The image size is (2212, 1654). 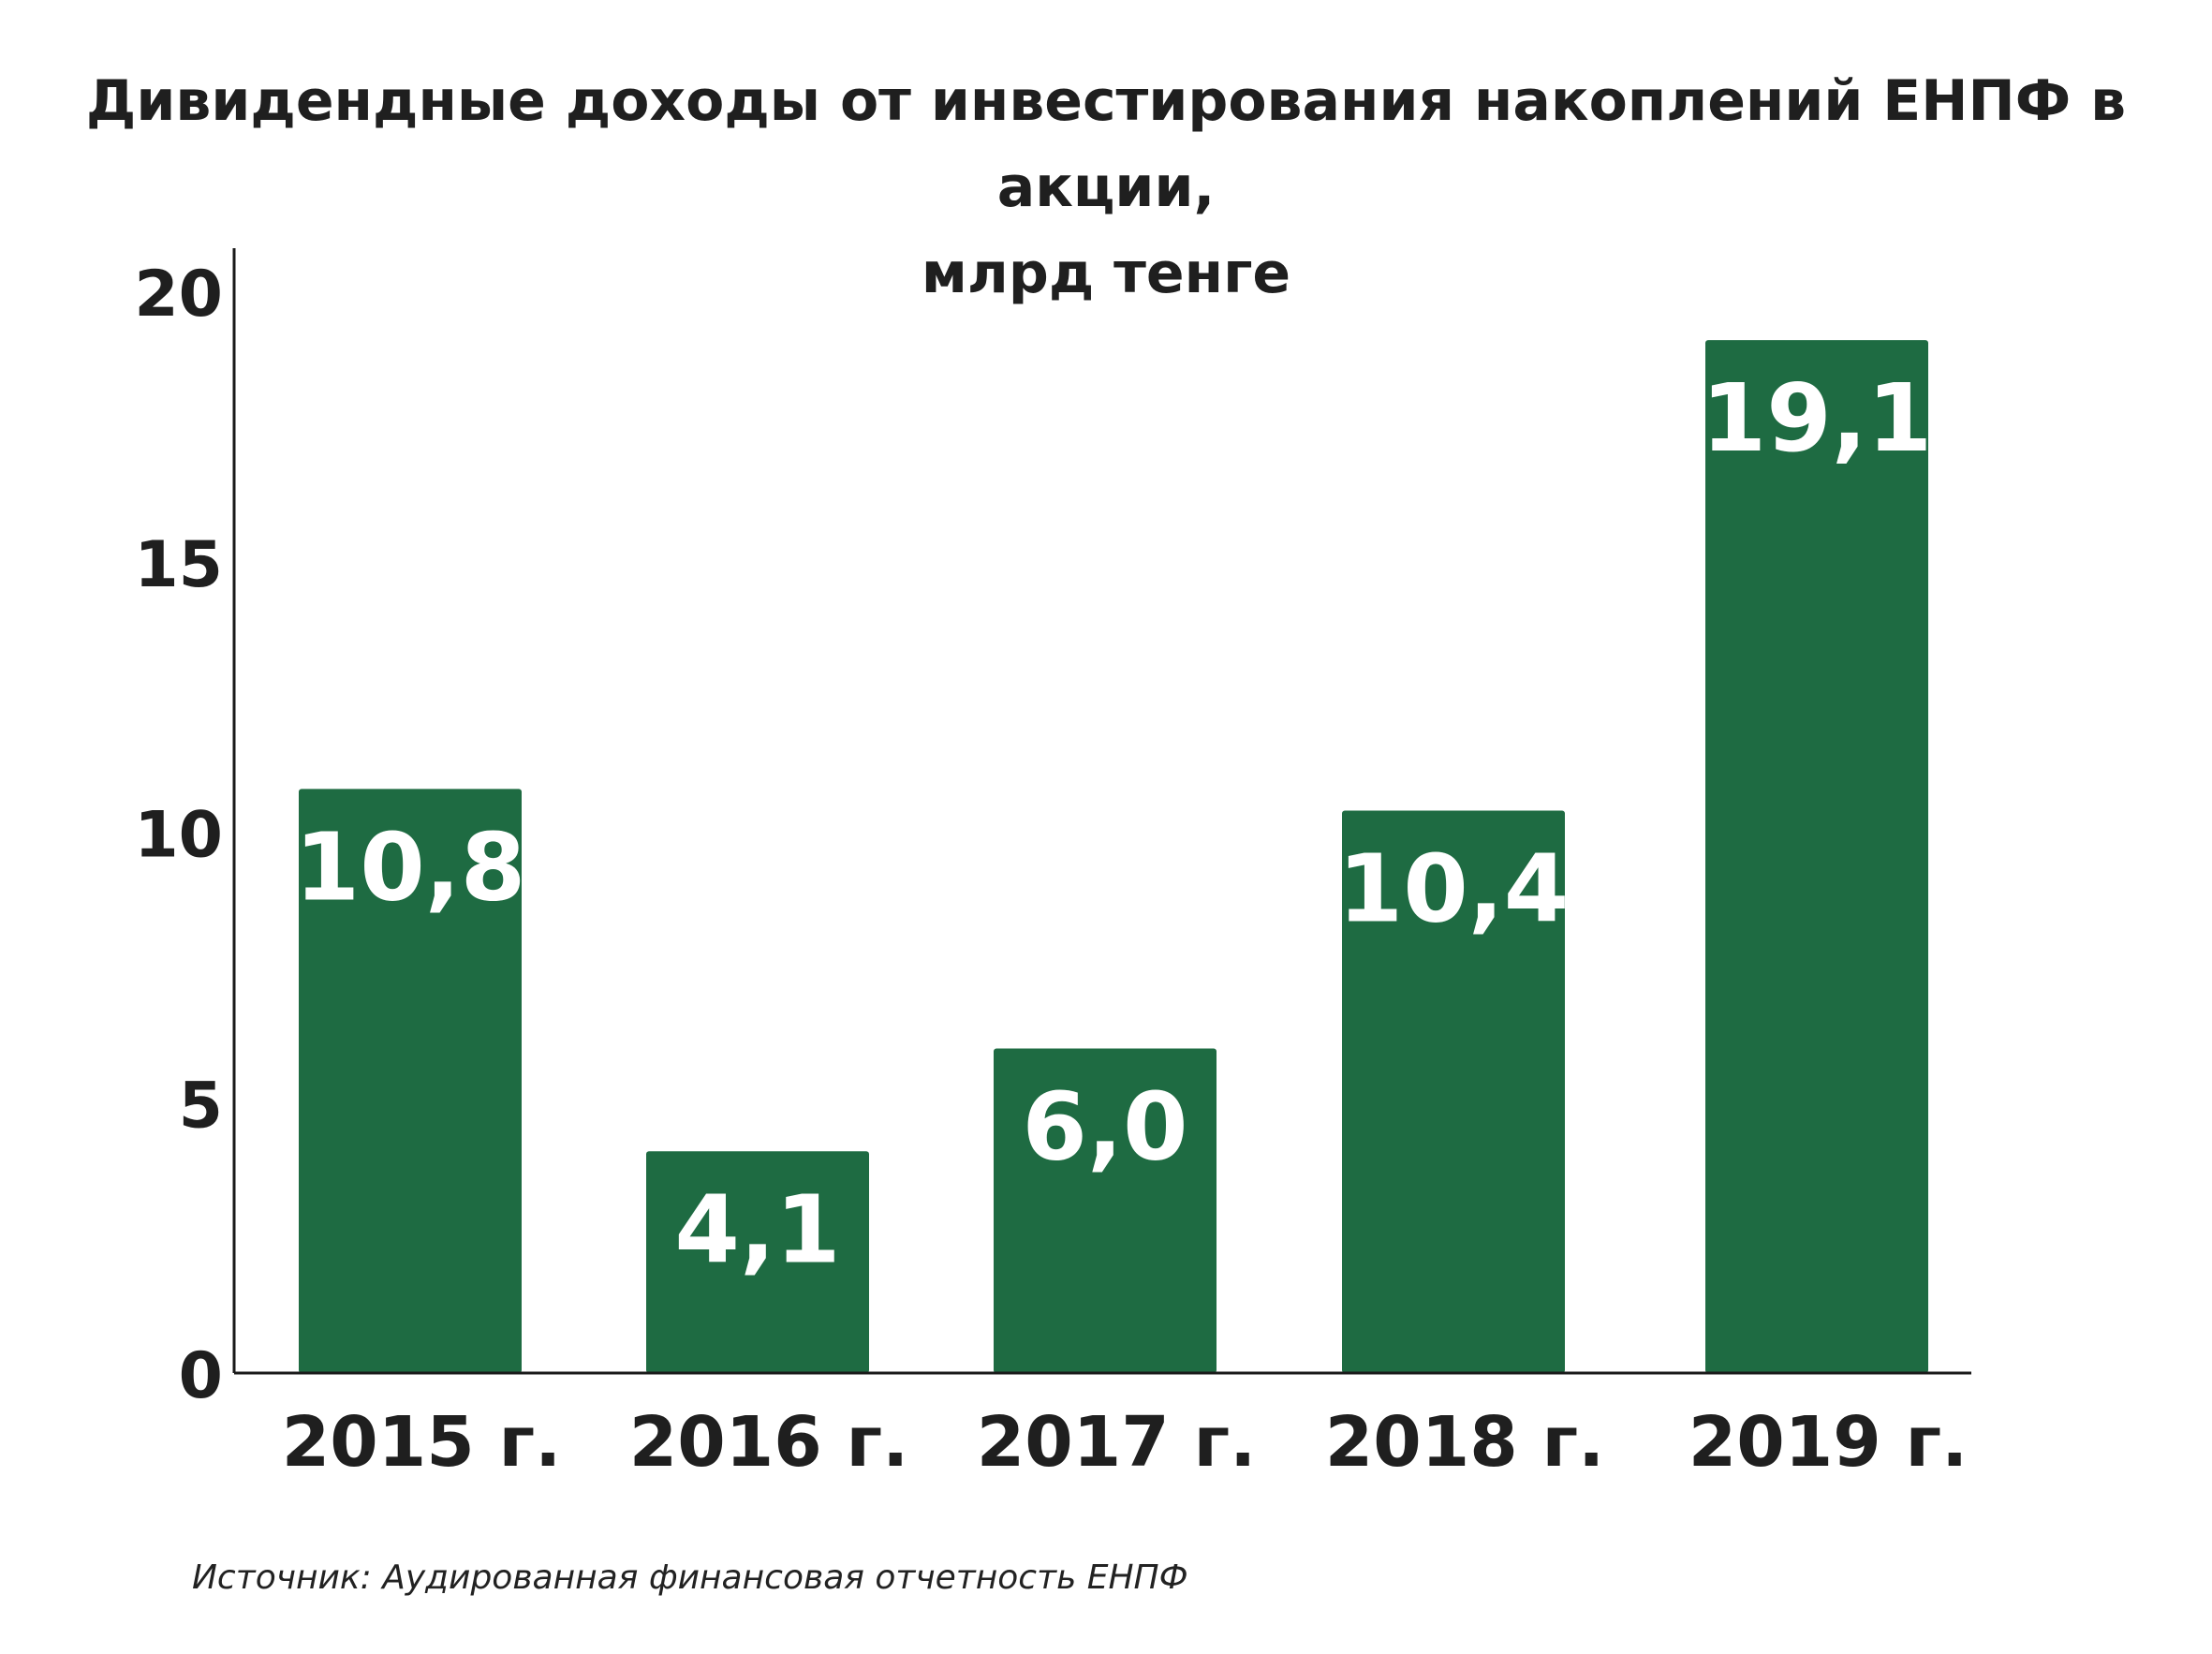 I want to click on x-tick-label-5: 2019 г., so click(x=1829, y=1442).